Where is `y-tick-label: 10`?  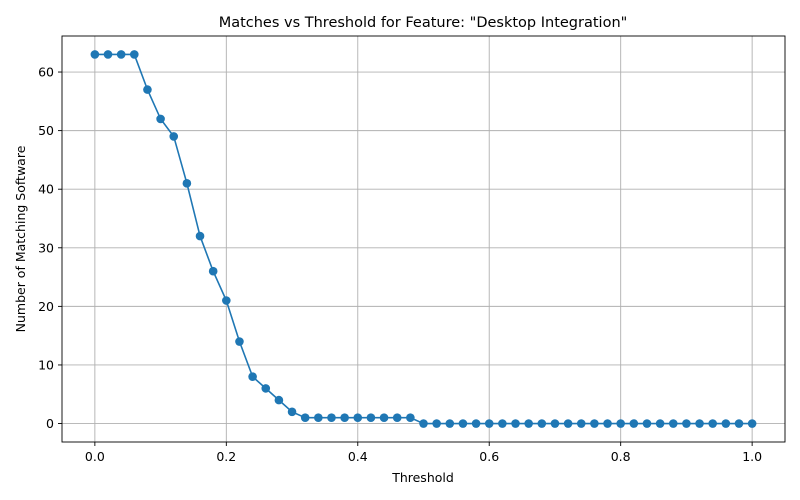
y-tick-label: 10 is located at coordinates (46, 364).